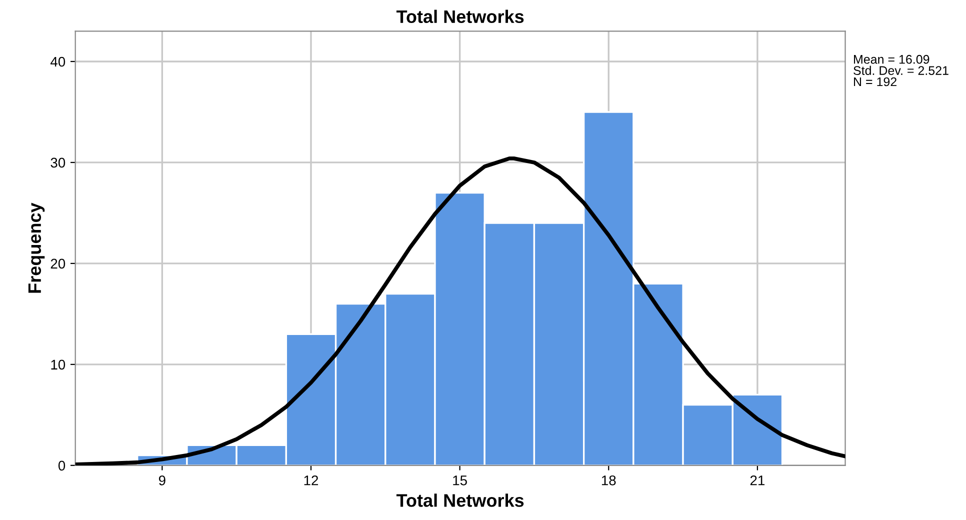 Image resolution: width=966 pixels, height=520 pixels. Describe the element at coordinates (162, 480) in the screenshot. I see `x-tick-label: 9` at that location.